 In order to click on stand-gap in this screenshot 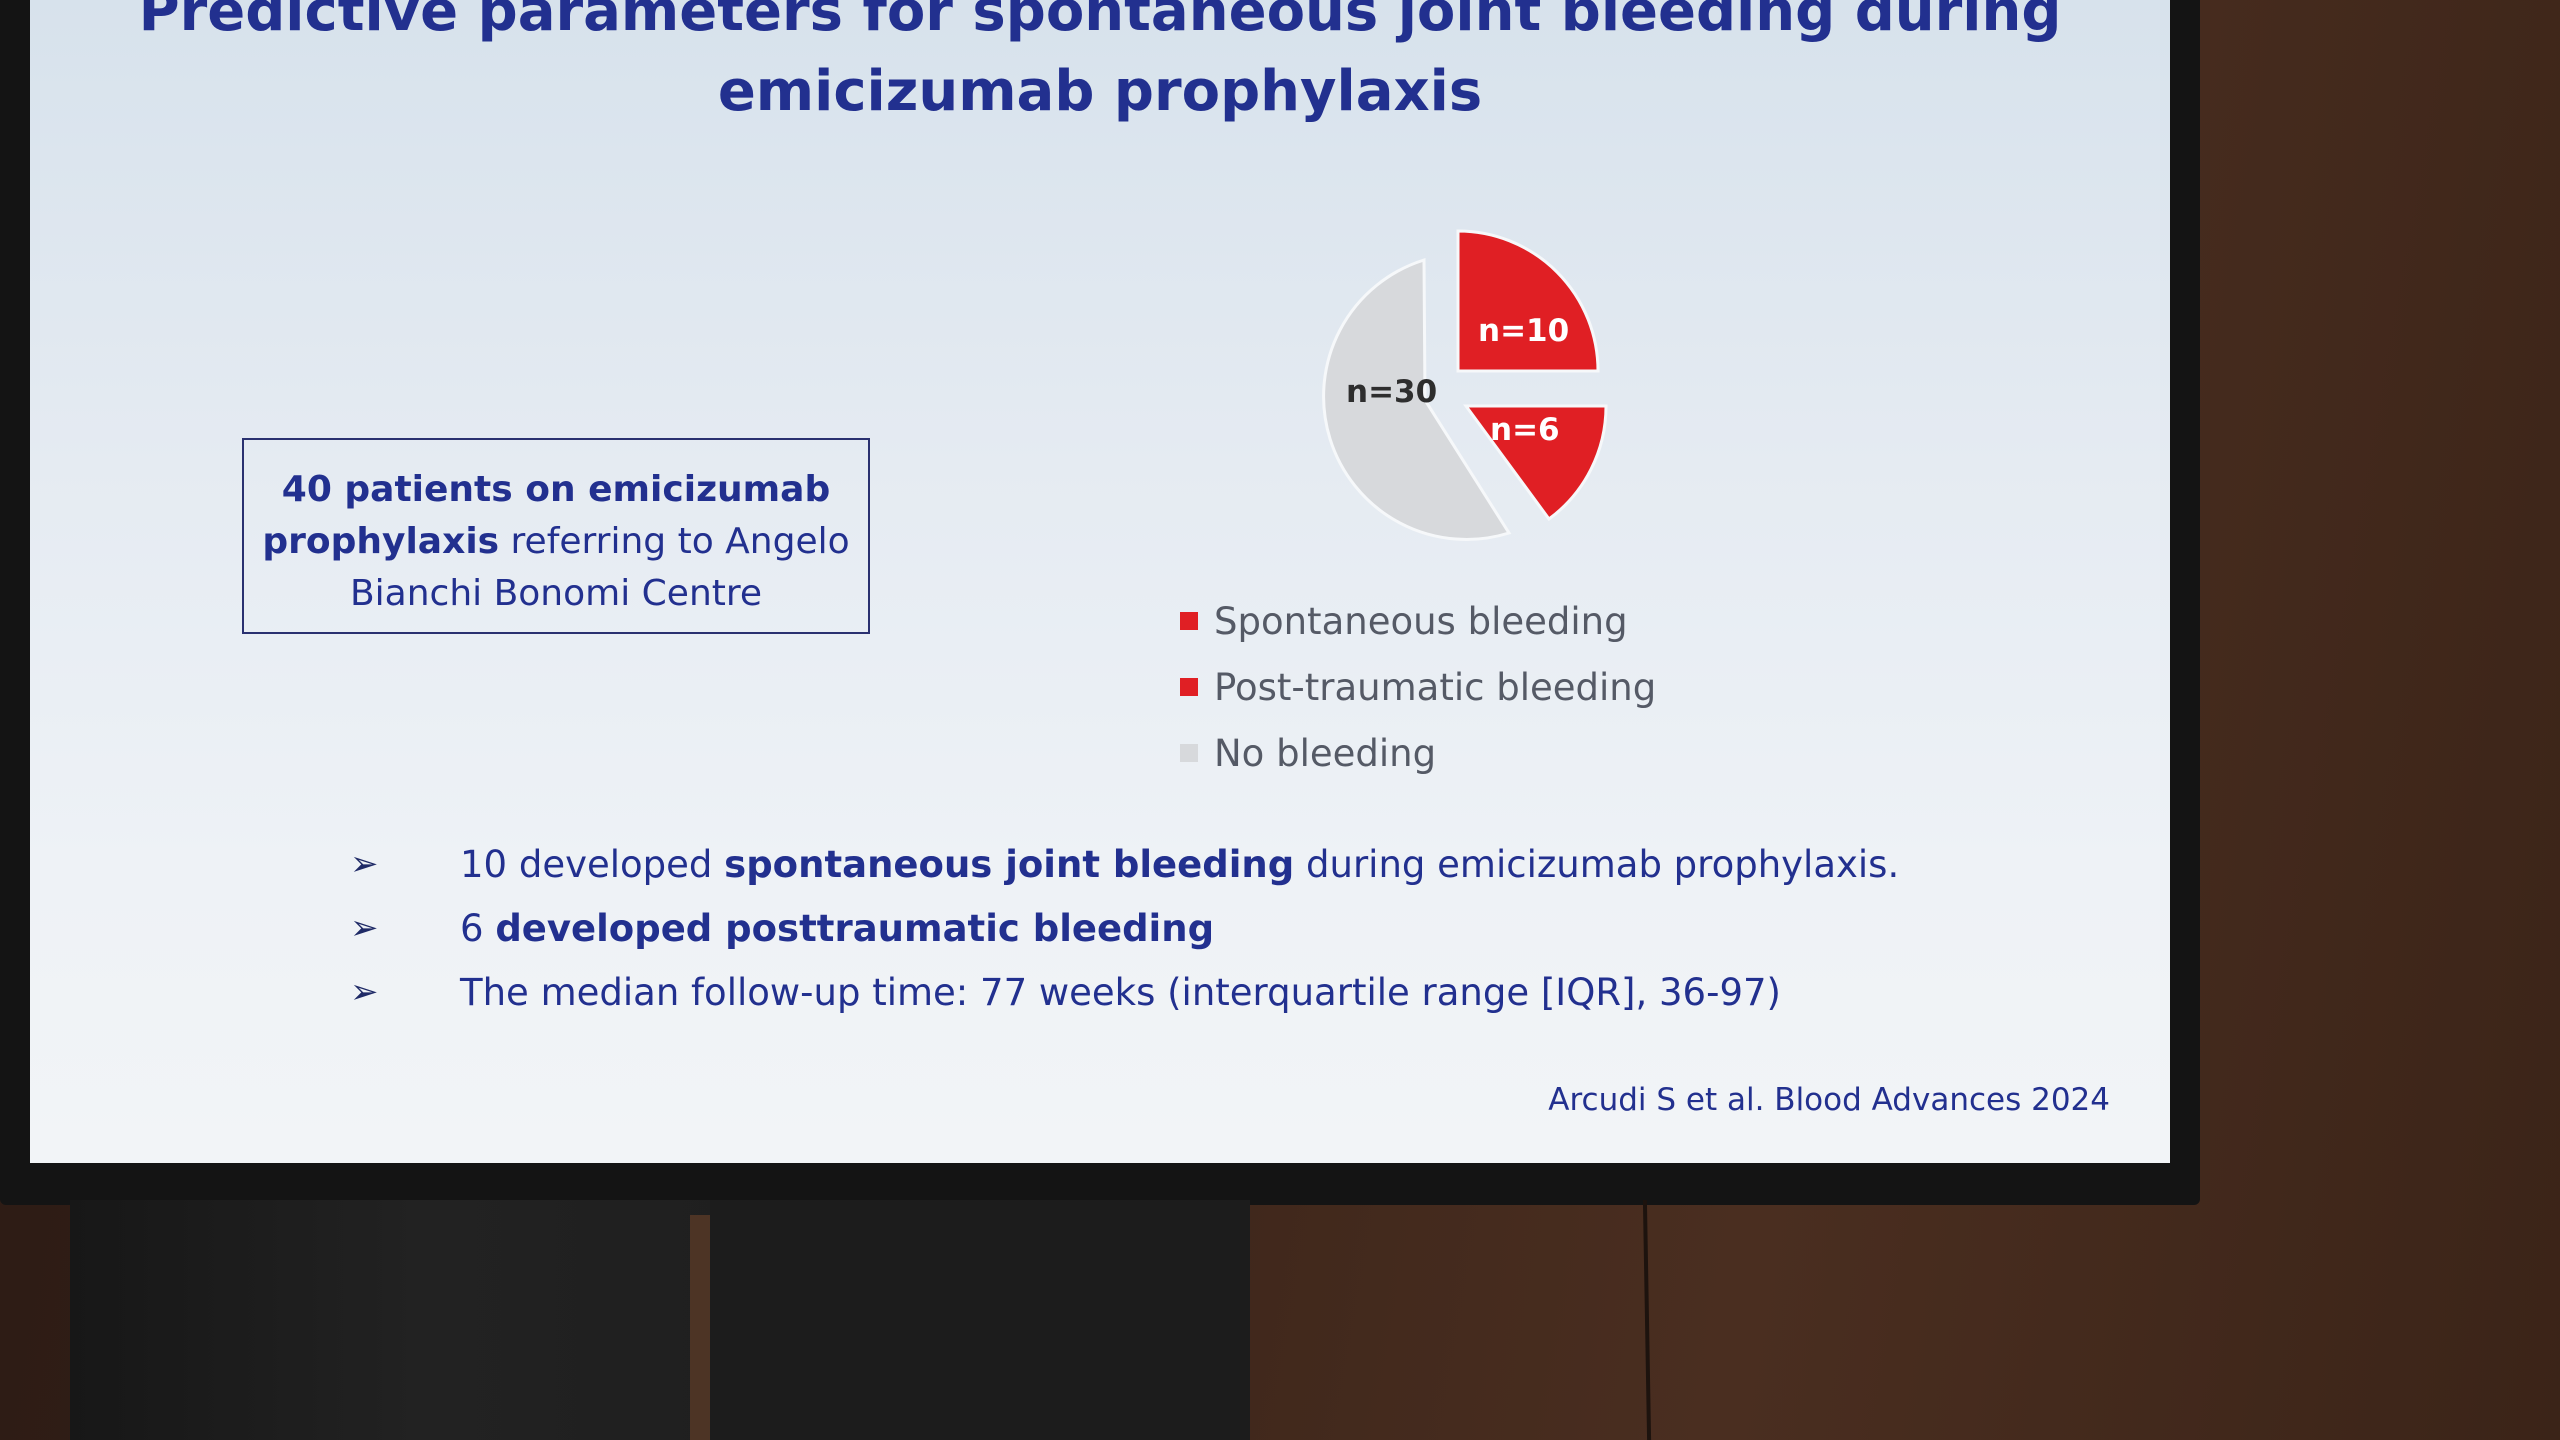, I will do `click(700, 1327)`.